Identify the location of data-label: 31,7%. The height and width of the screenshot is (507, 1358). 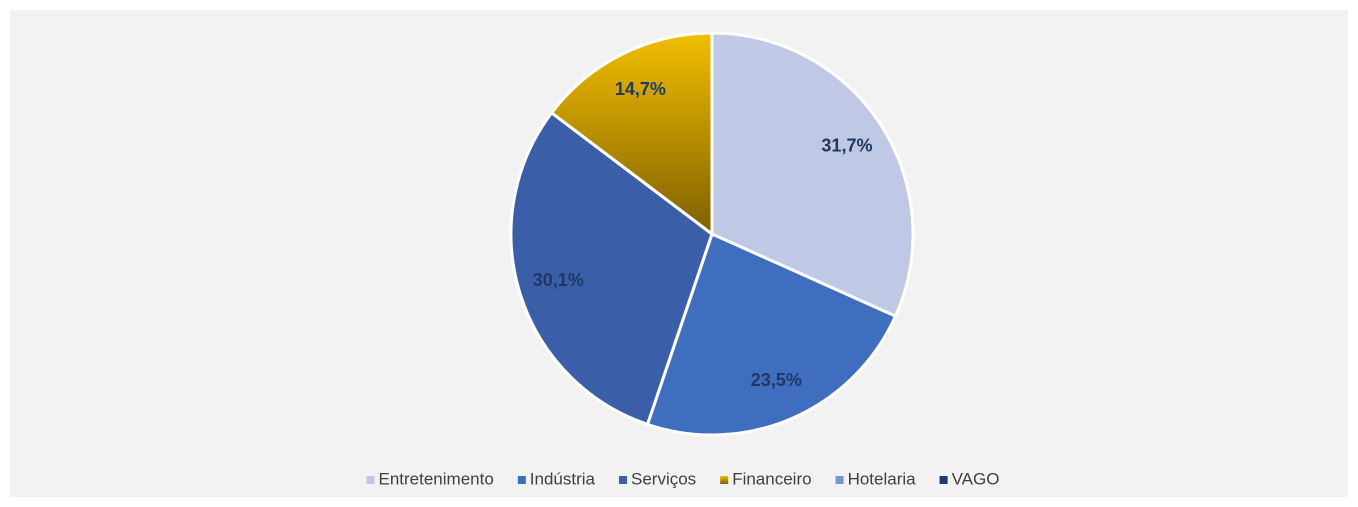
(846, 145).